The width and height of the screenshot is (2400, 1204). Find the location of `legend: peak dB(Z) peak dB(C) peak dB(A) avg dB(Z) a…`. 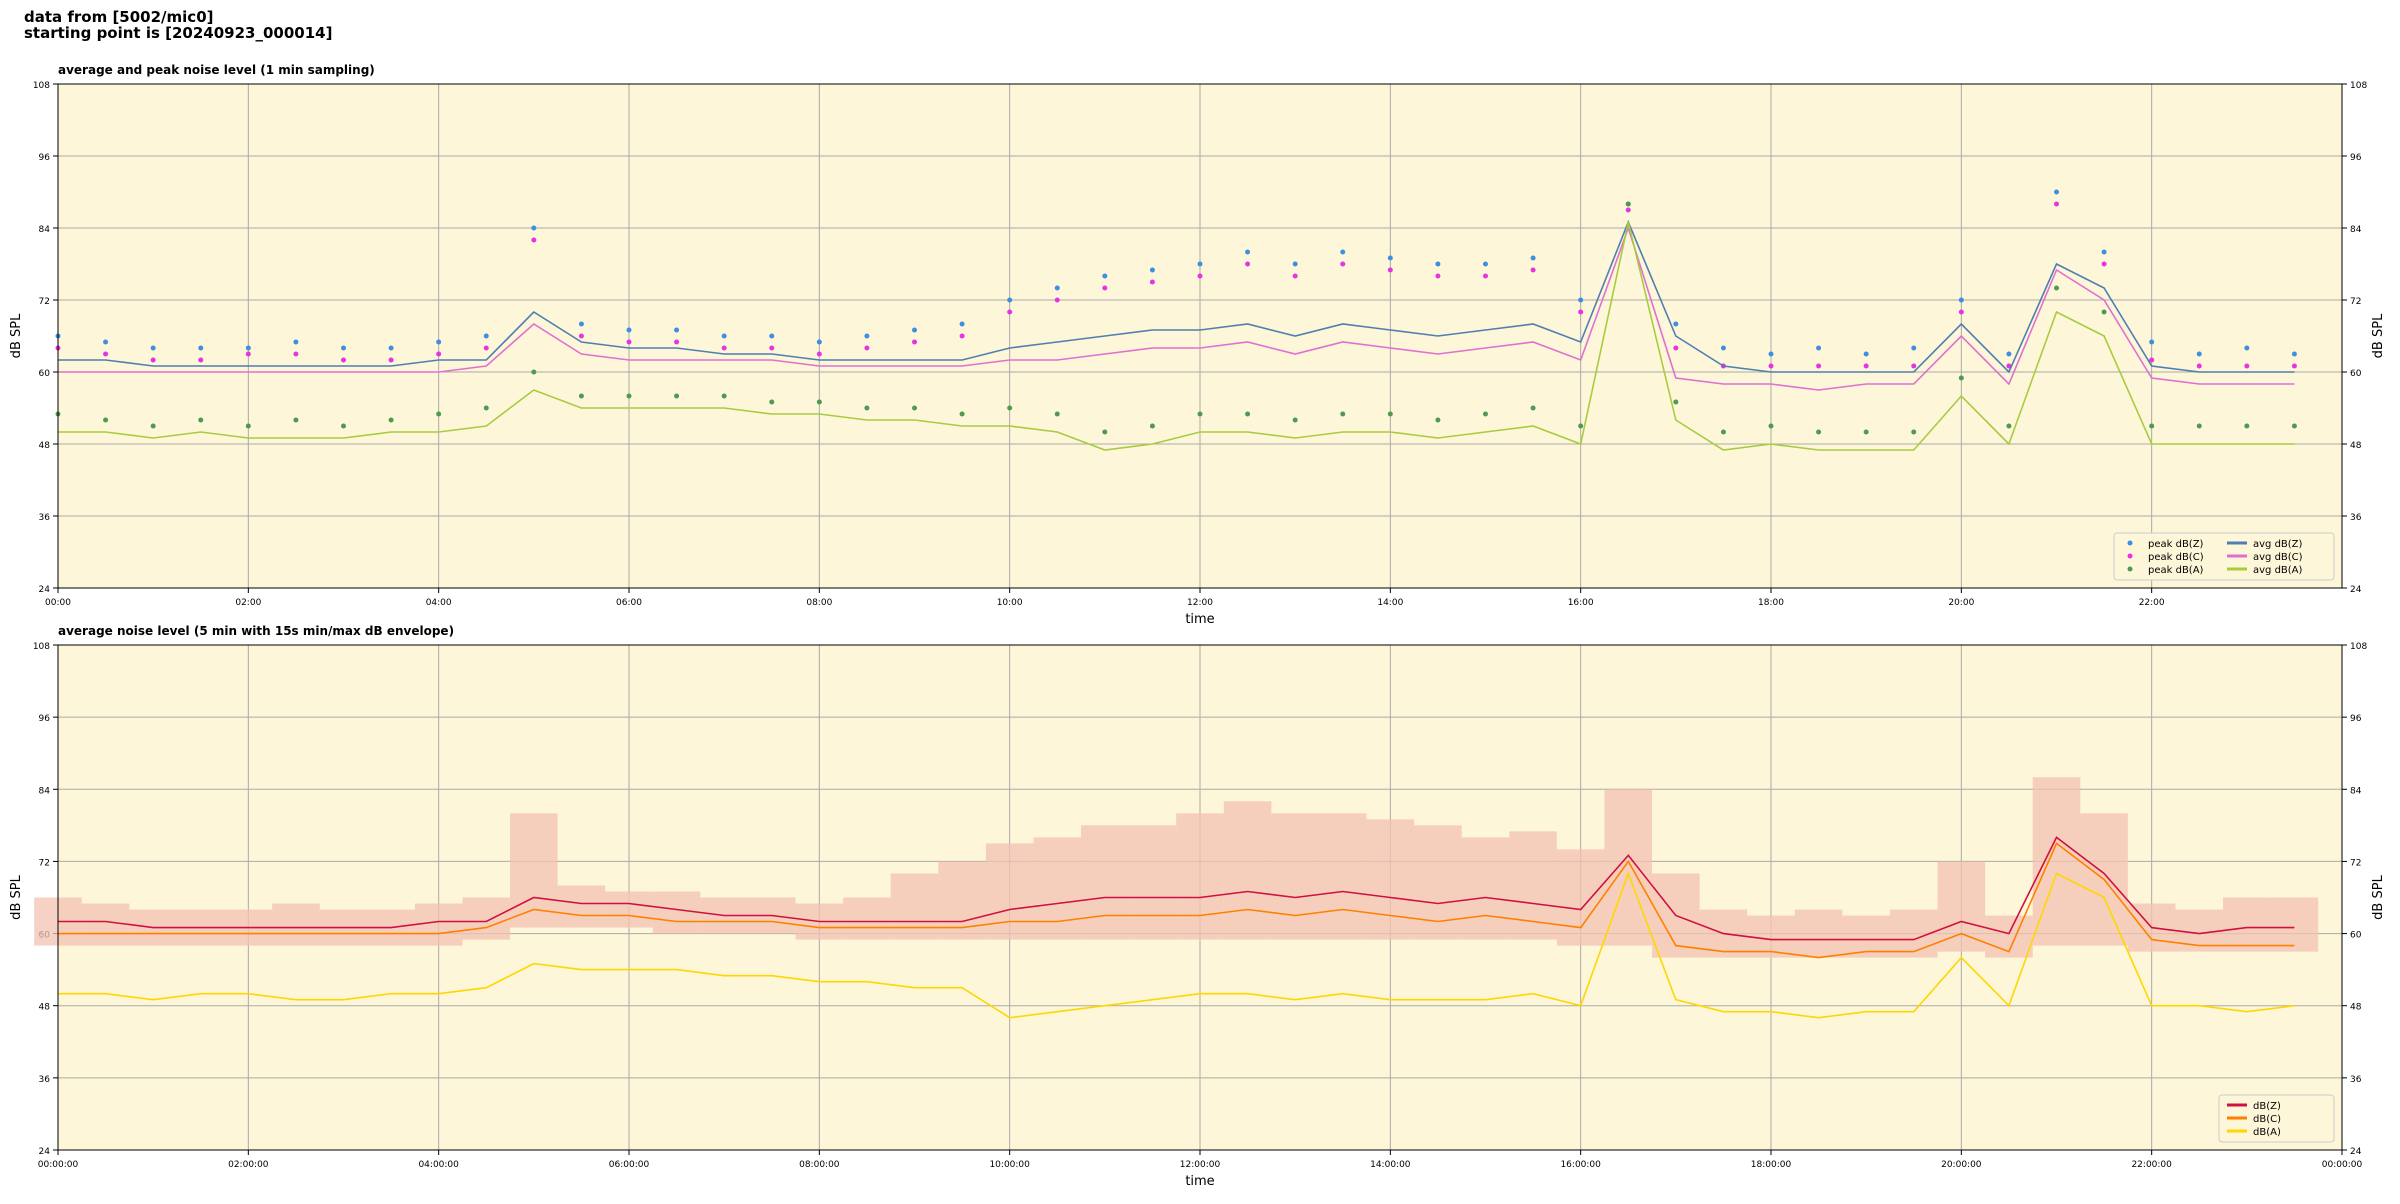

legend: peak dB(Z) peak dB(C) peak dB(A) avg dB(Z) a… is located at coordinates (2224, 556).